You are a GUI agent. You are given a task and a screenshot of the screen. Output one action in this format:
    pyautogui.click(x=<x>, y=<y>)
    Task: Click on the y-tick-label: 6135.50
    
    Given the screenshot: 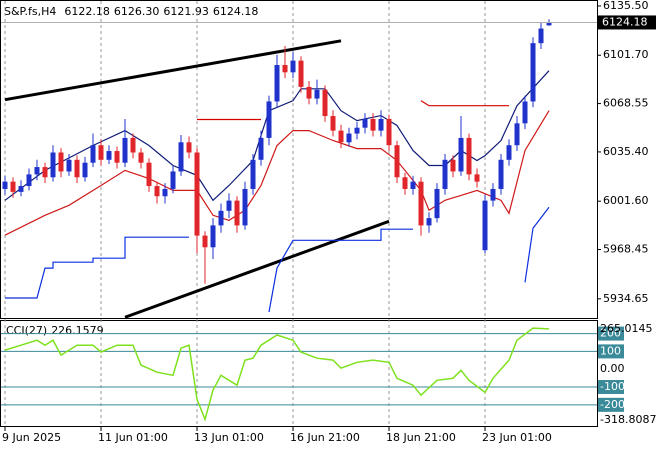 What is the action you would take?
    pyautogui.click(x=626, y=6)
    